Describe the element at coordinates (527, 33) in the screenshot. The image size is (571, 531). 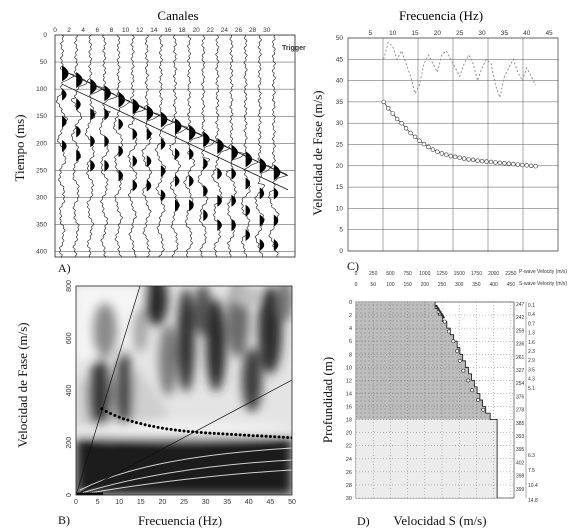
I see `panel-c-xtick: 40` at that location.